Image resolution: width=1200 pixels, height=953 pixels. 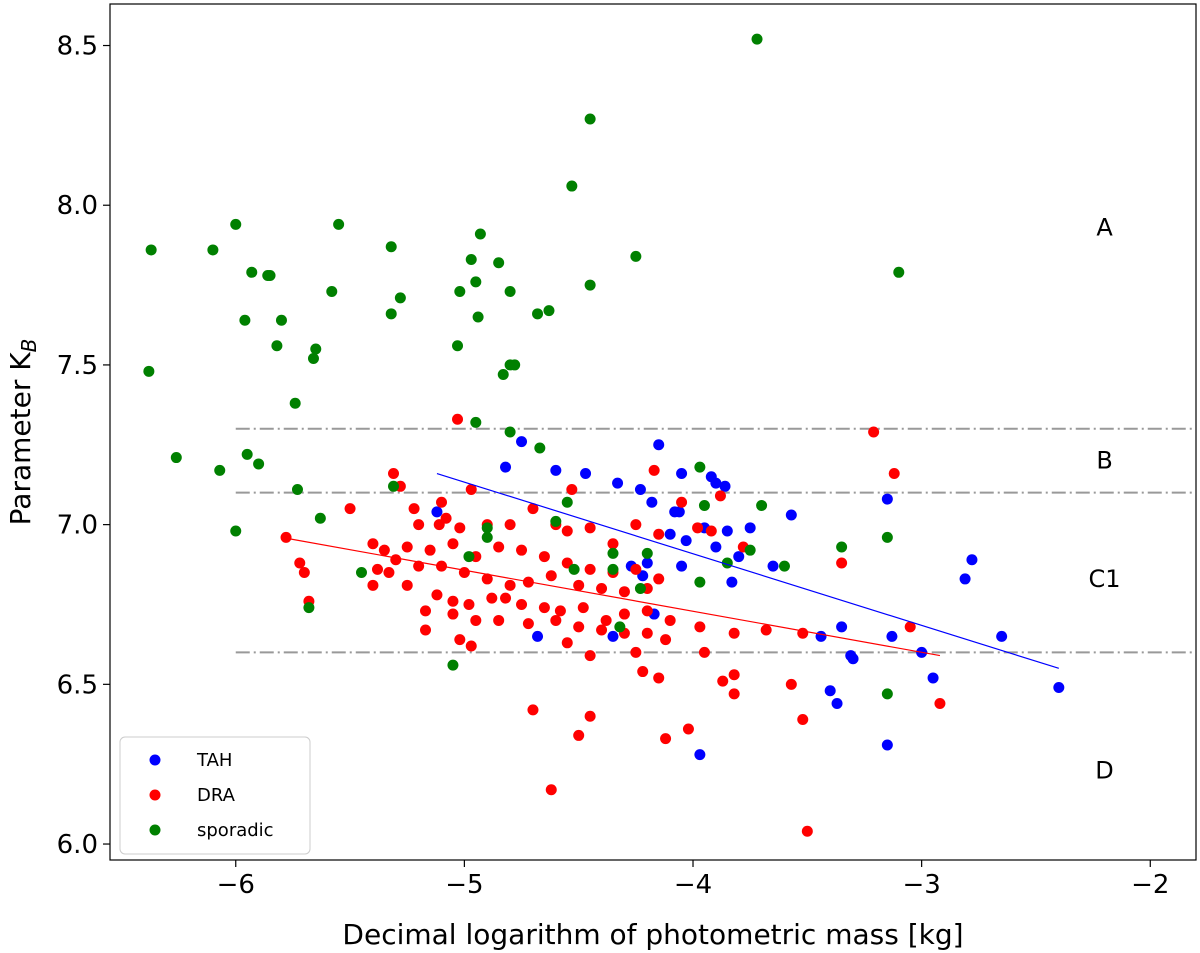 What do you see at coordinates (214, 760) in the screenshot?
I see `legend-label-tah: TAH` at bounding box center [214, 760].